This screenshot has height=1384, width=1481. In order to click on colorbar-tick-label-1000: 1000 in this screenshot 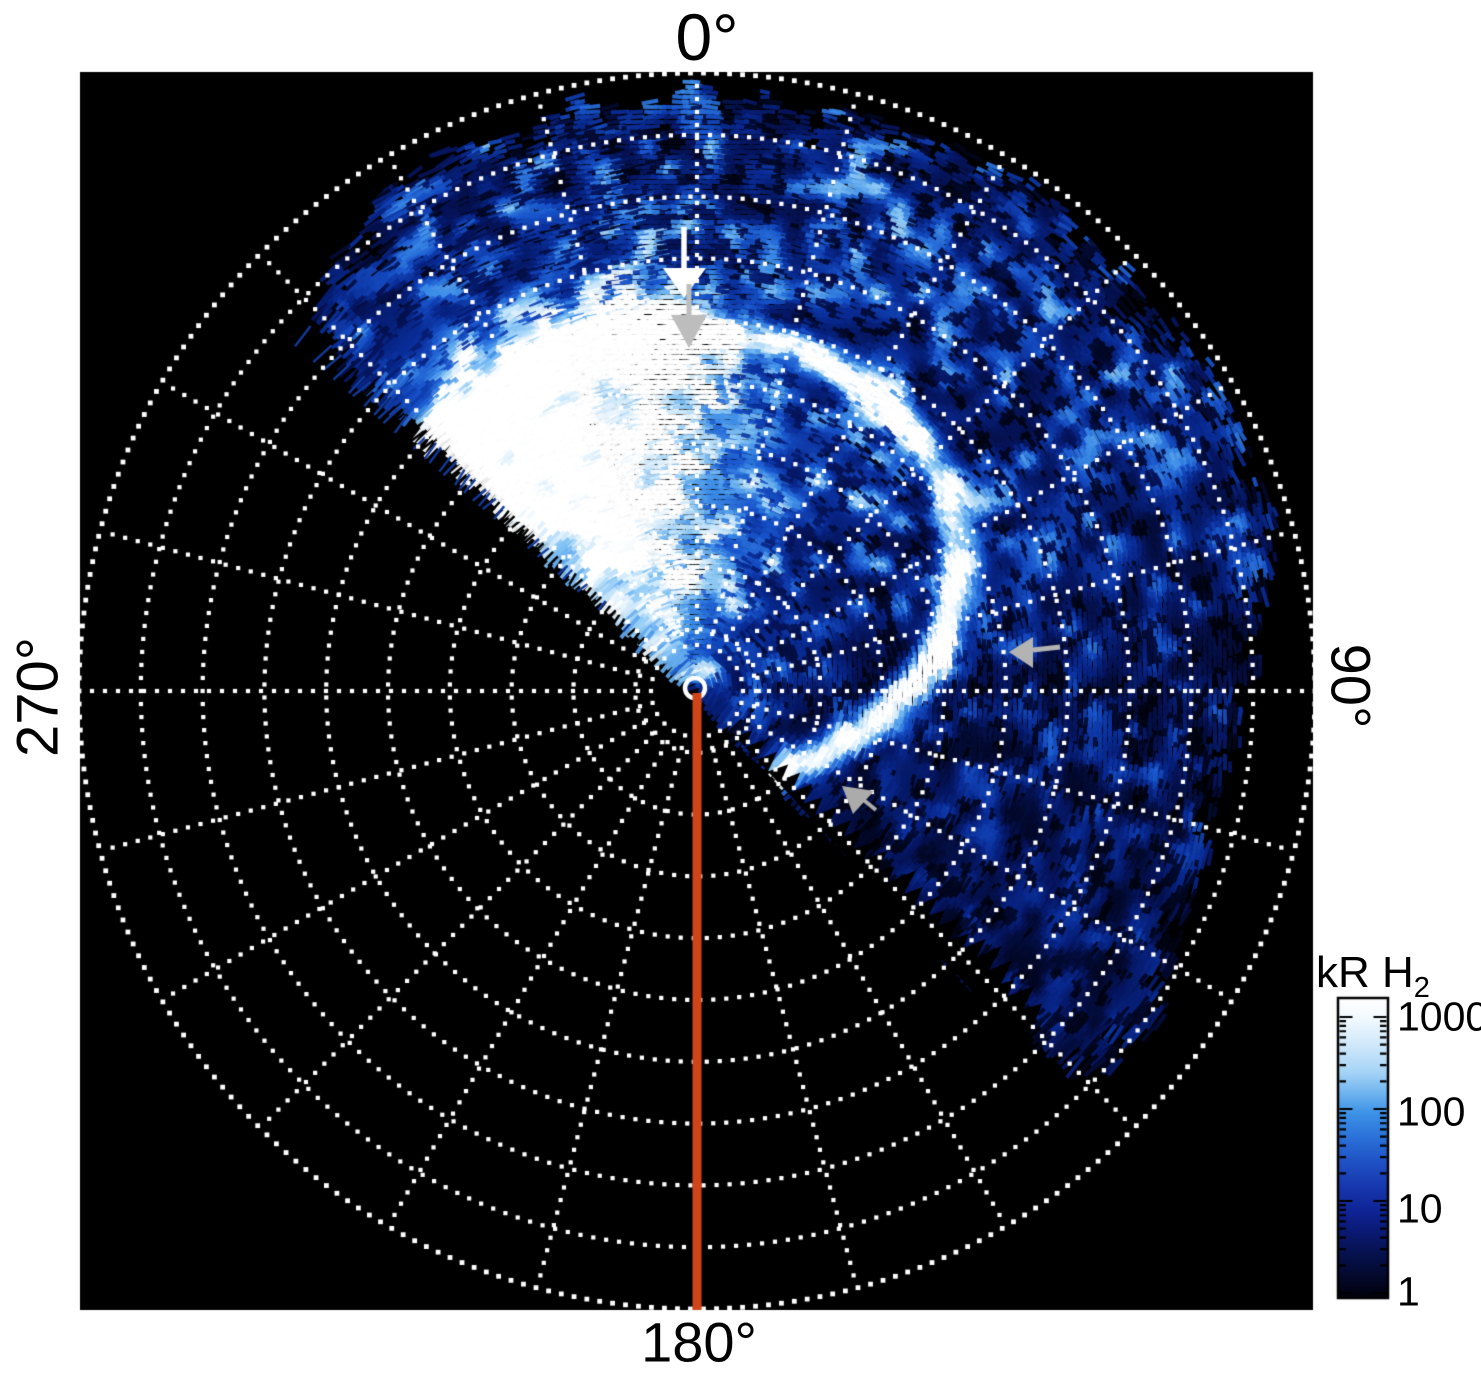, I will do `click(1439, 1016)`.